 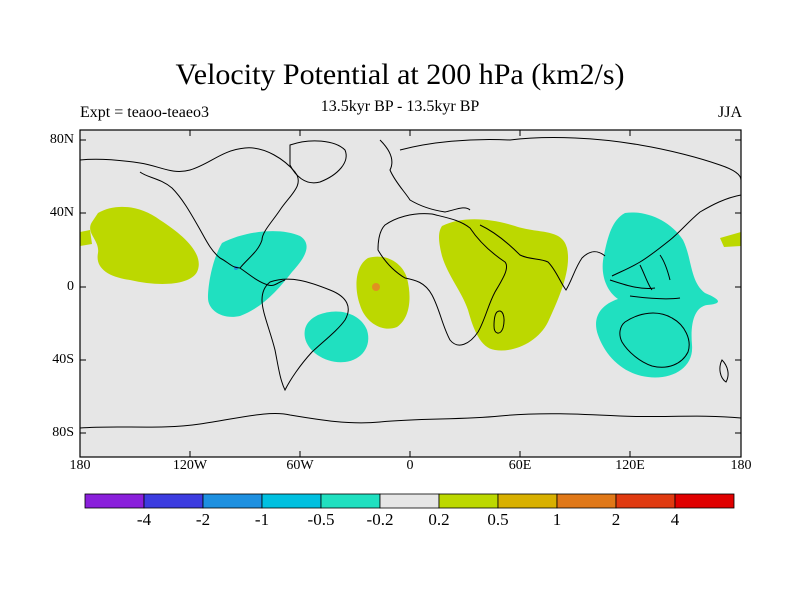 What do you see at coordinates (203, 519) in the screenshot?
I see `colorbar-label: -2` at bounding box center [203, 519].